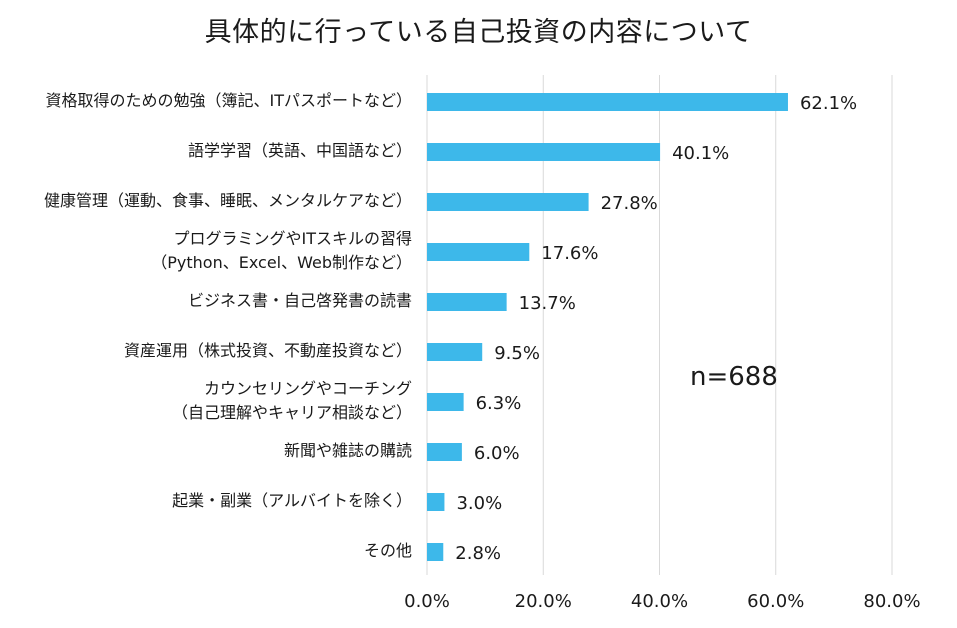  I want to click on category-label-3: 健康管理（運動、食事、睡眠、メンタルケアなど）, so click(228, 201).